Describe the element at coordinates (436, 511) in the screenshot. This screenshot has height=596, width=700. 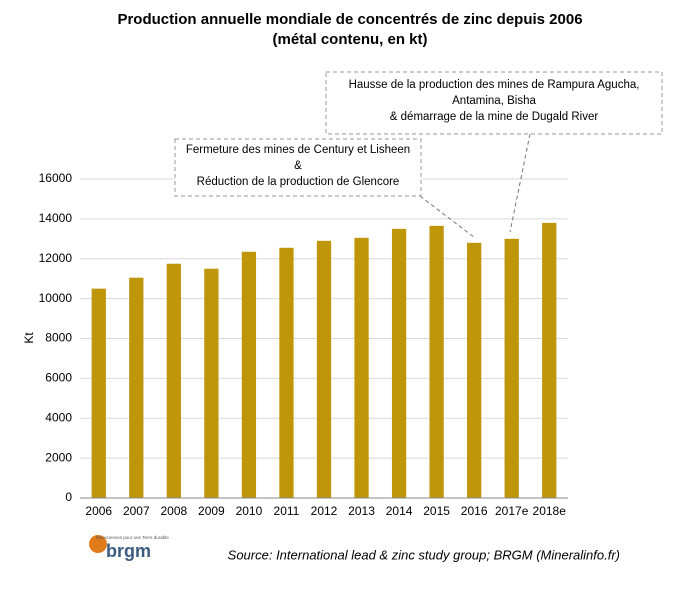
I see `x-tick-label: 2015` at that location.